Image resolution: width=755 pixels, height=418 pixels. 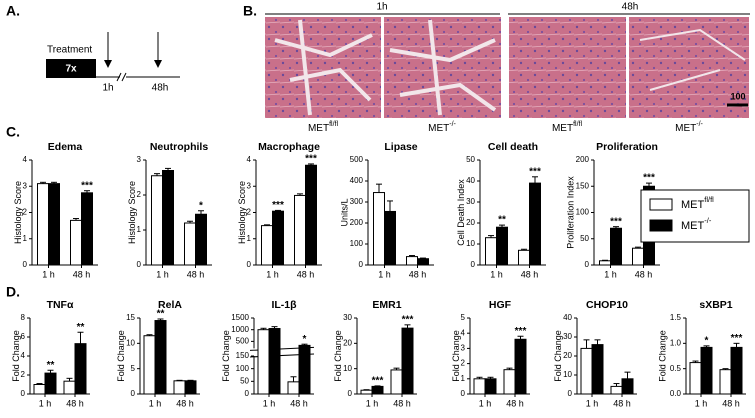 I want to click on y-tick-label: 200, so click(x=357, y=222).